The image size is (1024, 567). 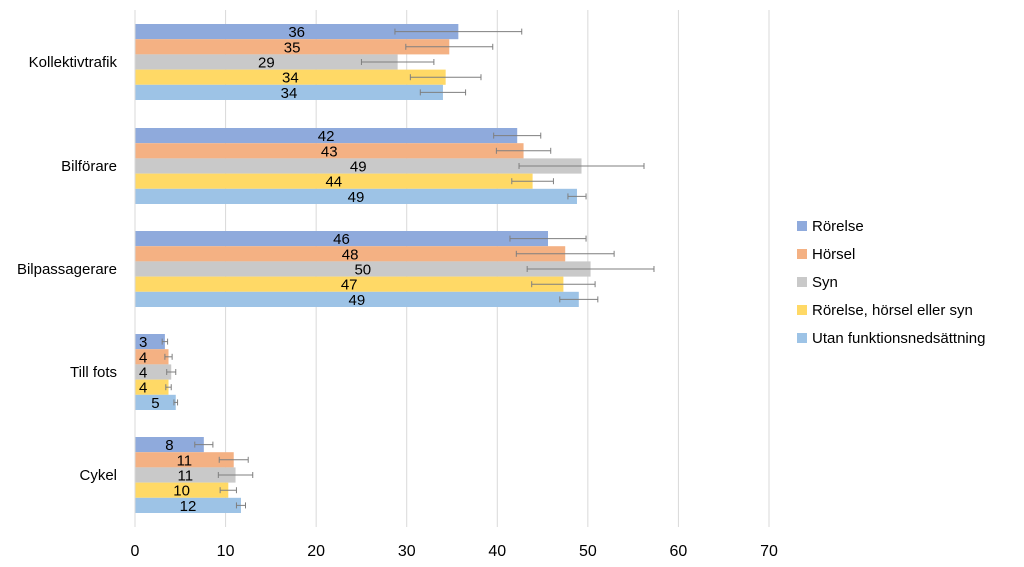 I want to click on category-label: Bilförare, so click(x=89, y=166).